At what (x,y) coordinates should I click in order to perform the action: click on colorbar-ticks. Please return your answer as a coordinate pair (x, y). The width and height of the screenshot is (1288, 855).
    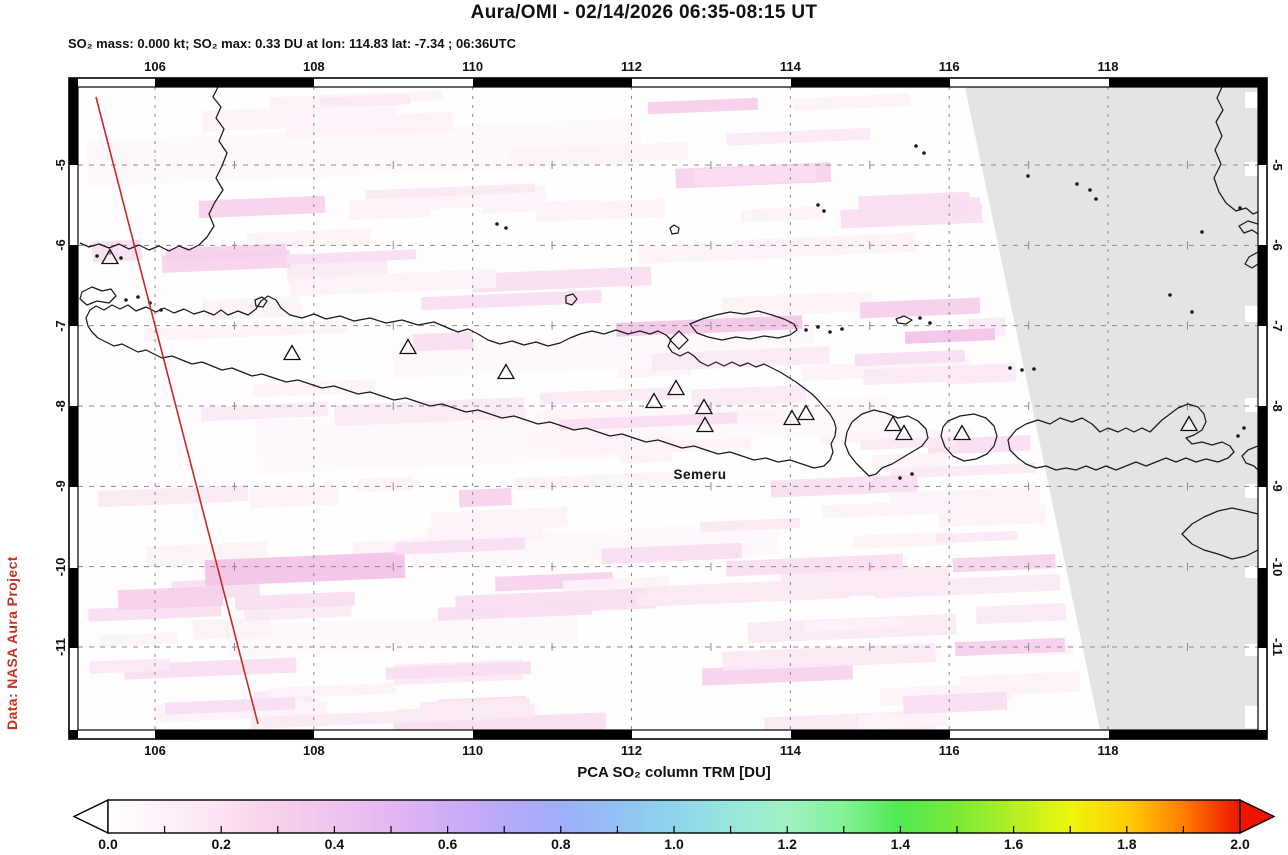
    Looking at the image, I should click on (674, 829).